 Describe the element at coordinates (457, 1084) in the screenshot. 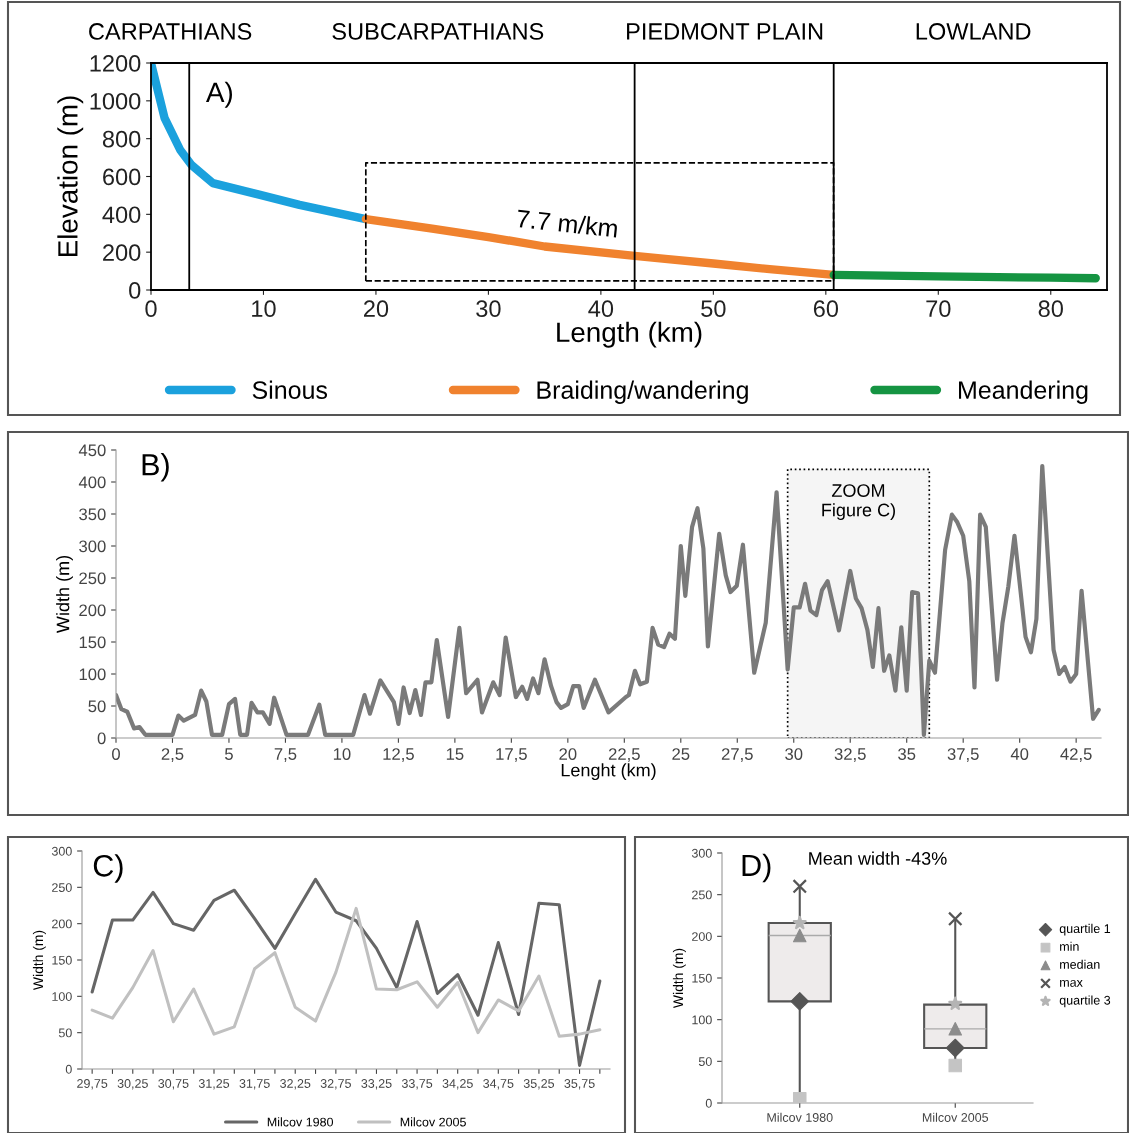

I see `x-tick-label: 34,25` at that location.